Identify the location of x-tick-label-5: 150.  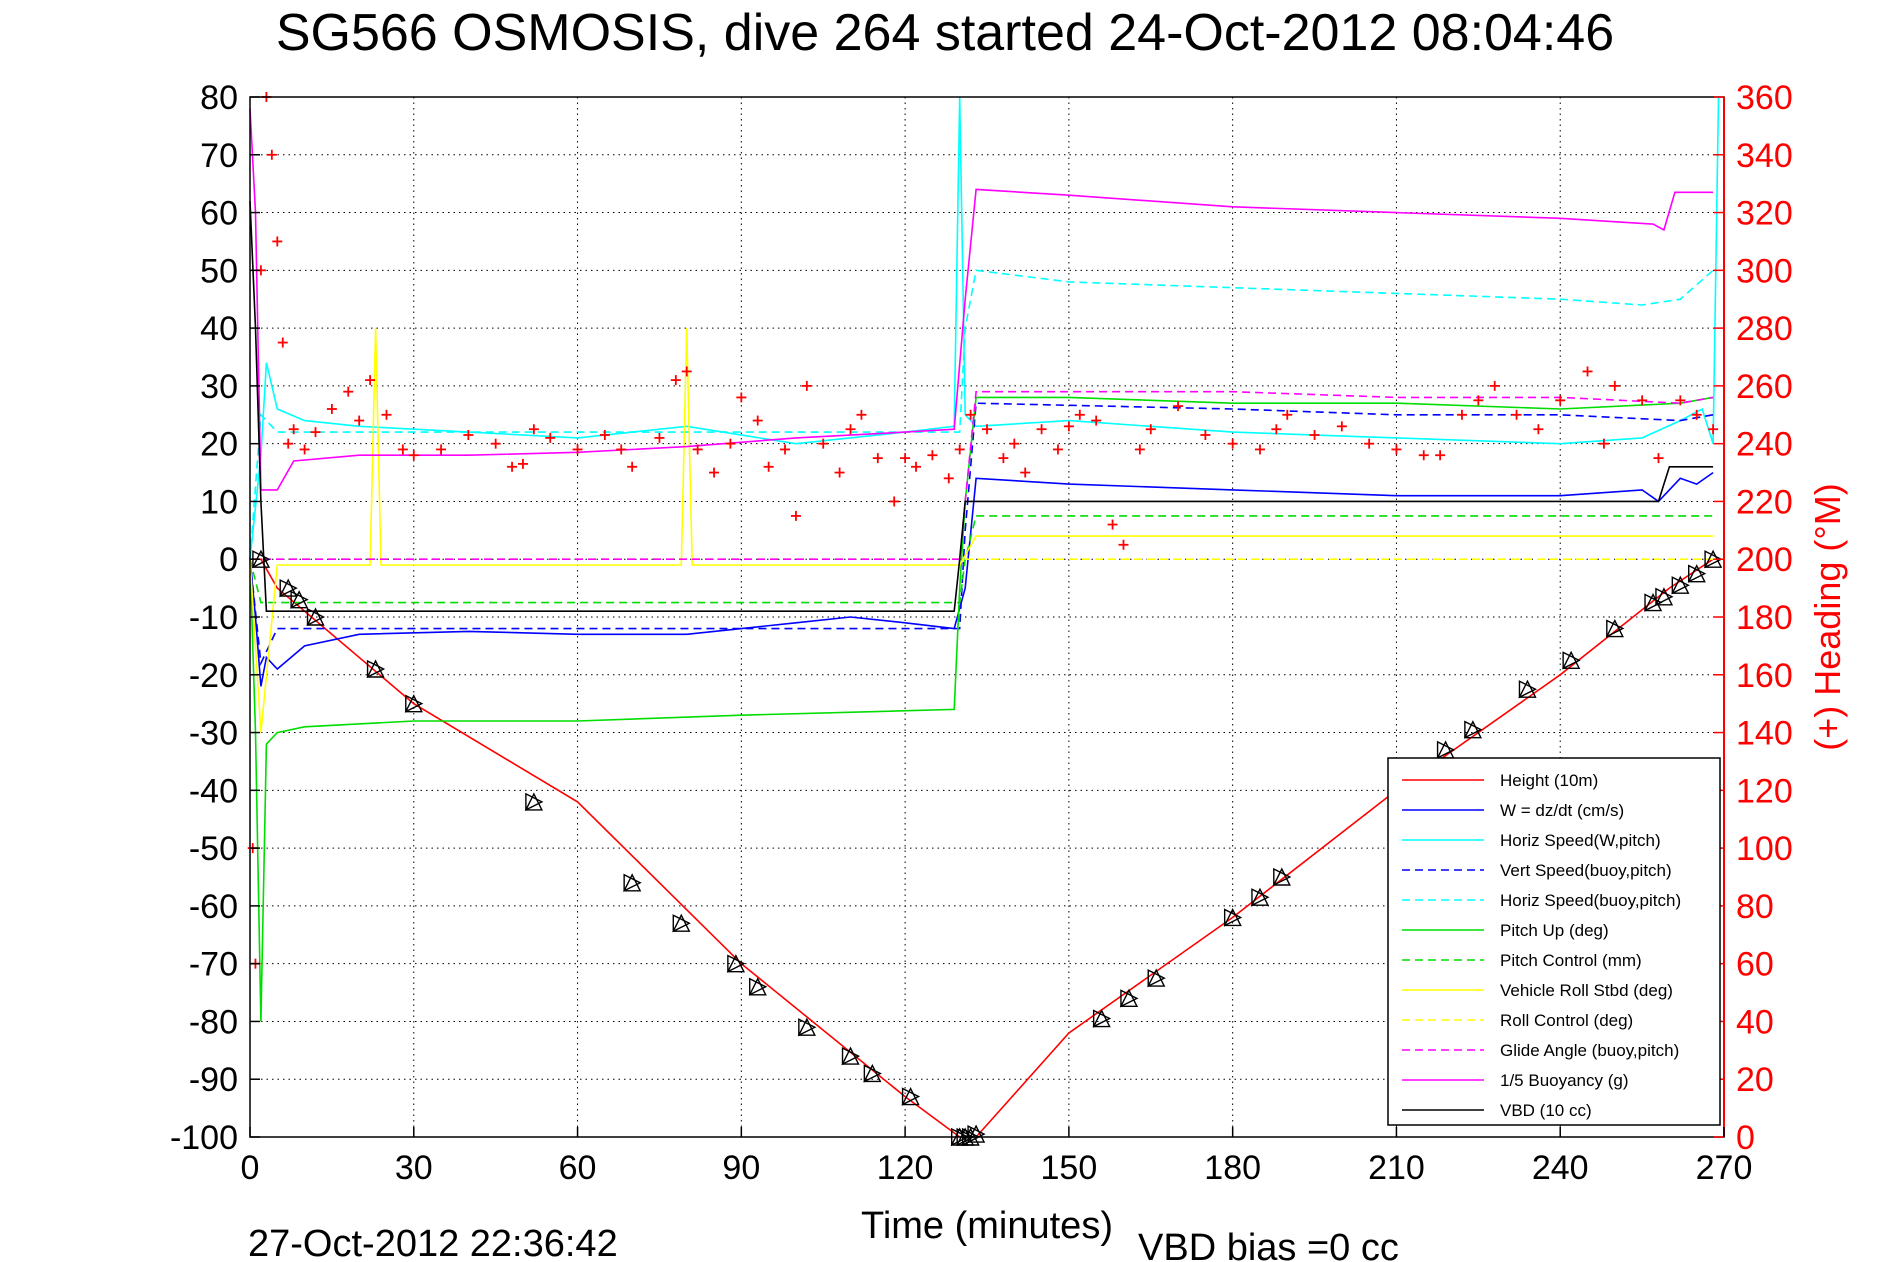
(1069, 1168).